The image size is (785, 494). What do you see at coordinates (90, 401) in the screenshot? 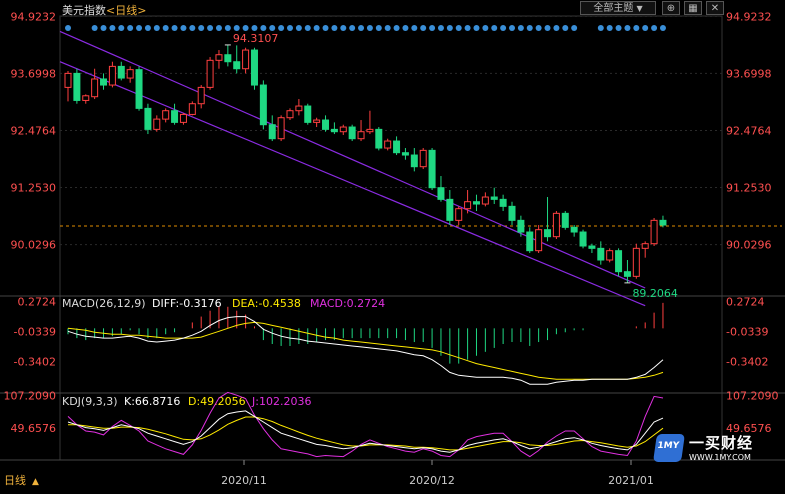
I see `kdj-title: KDJ(9,3,3)` at bounding box center [90, 401].